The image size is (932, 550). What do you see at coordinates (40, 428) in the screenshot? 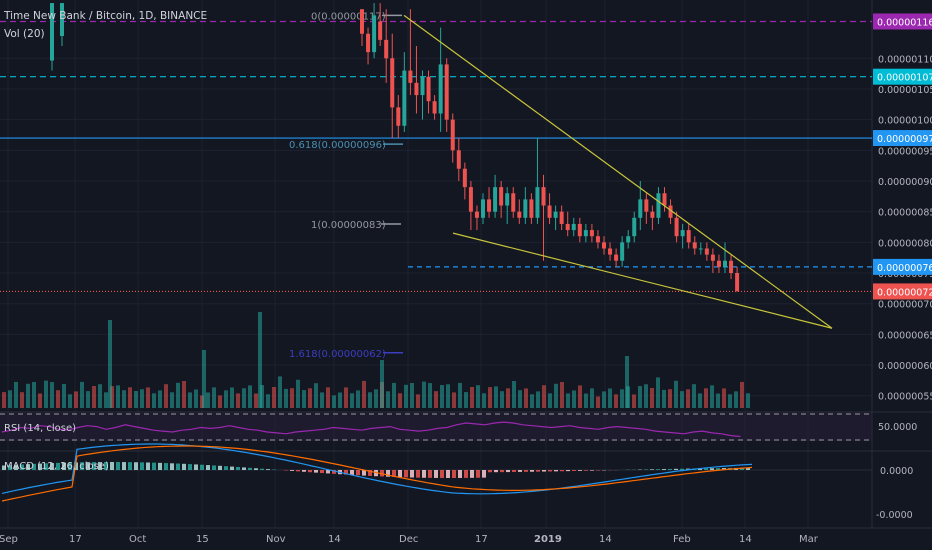
I see `rsi-label: RSI (14, close)` at bounding box center [40, 428].